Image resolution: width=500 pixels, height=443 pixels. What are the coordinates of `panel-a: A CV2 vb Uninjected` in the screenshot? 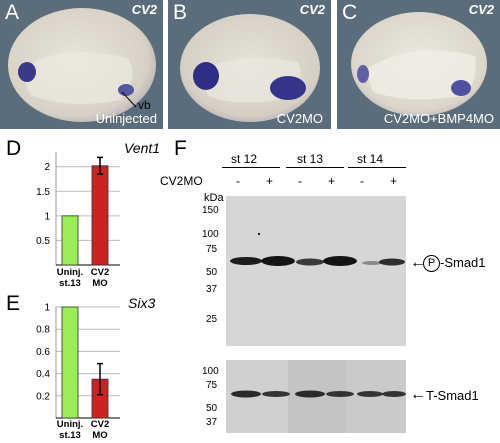 It's located at (81, 64).